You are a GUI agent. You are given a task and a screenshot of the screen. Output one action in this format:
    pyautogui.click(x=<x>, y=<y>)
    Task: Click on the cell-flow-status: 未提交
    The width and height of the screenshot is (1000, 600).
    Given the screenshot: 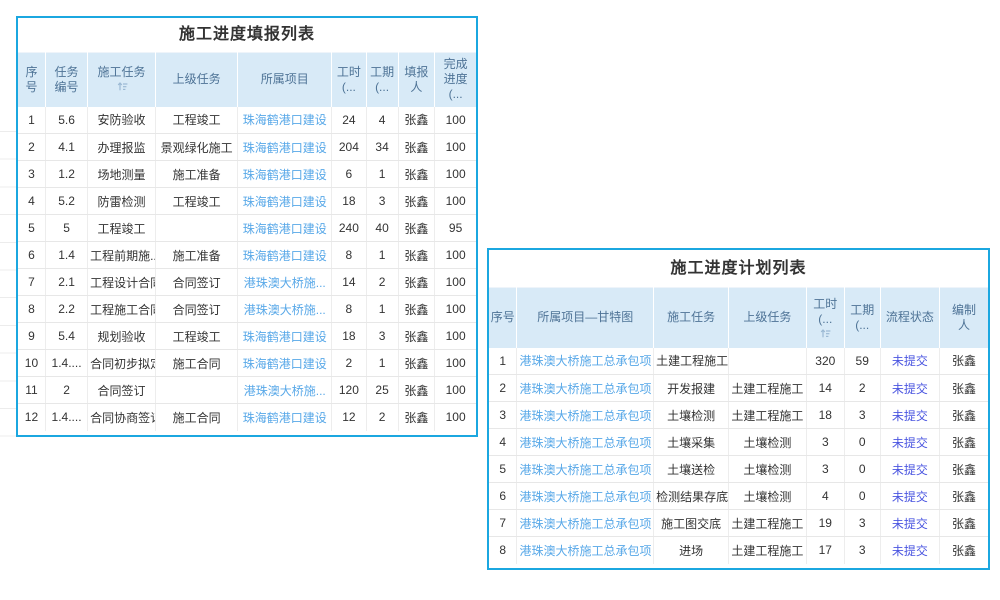 What is the action you would take?
    pyautogui.click(x=910, y=442)
    